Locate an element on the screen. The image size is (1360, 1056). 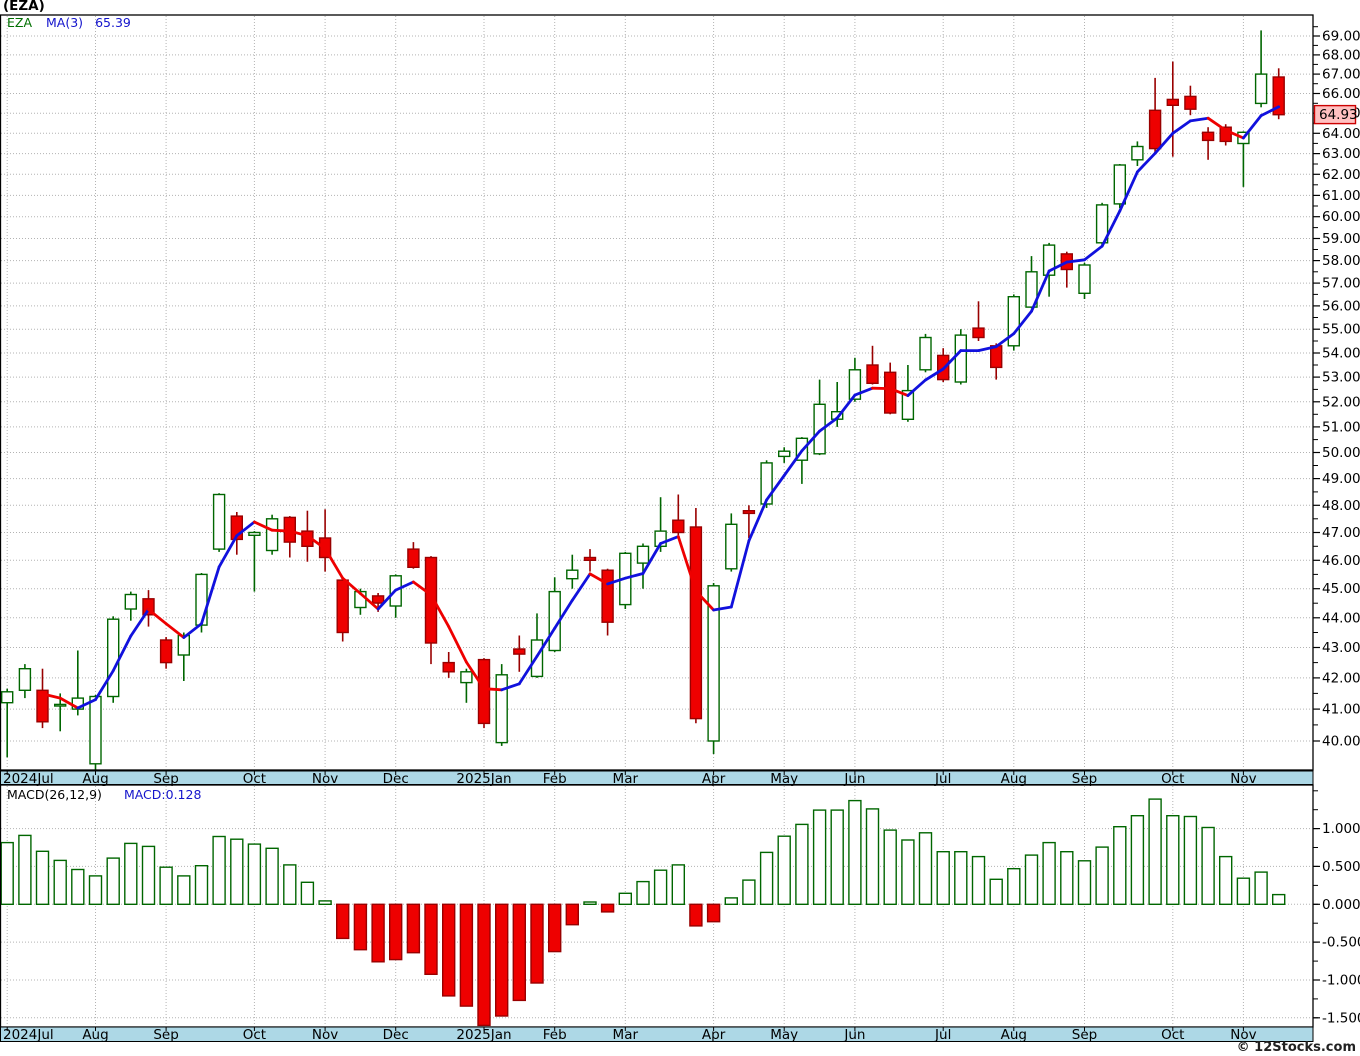
macd-axis-label: 0.000 is located at coordinates (1341, 905).